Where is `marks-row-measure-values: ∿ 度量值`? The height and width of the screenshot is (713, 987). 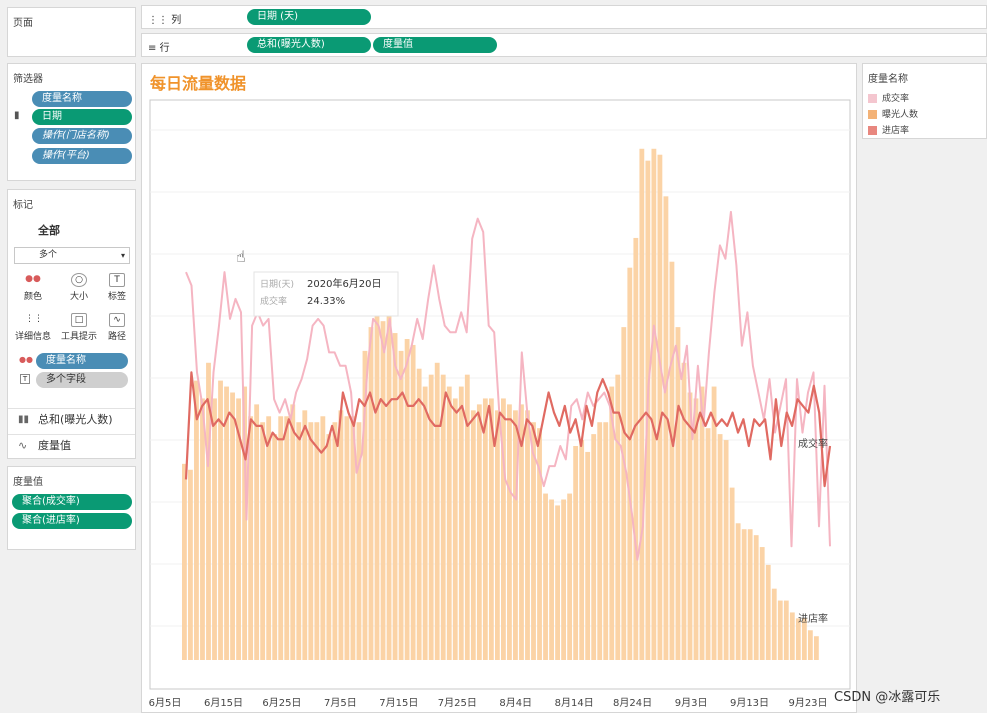
marks-row-measure-values: ∿ 度量值 is located at coordinates (71, 445).